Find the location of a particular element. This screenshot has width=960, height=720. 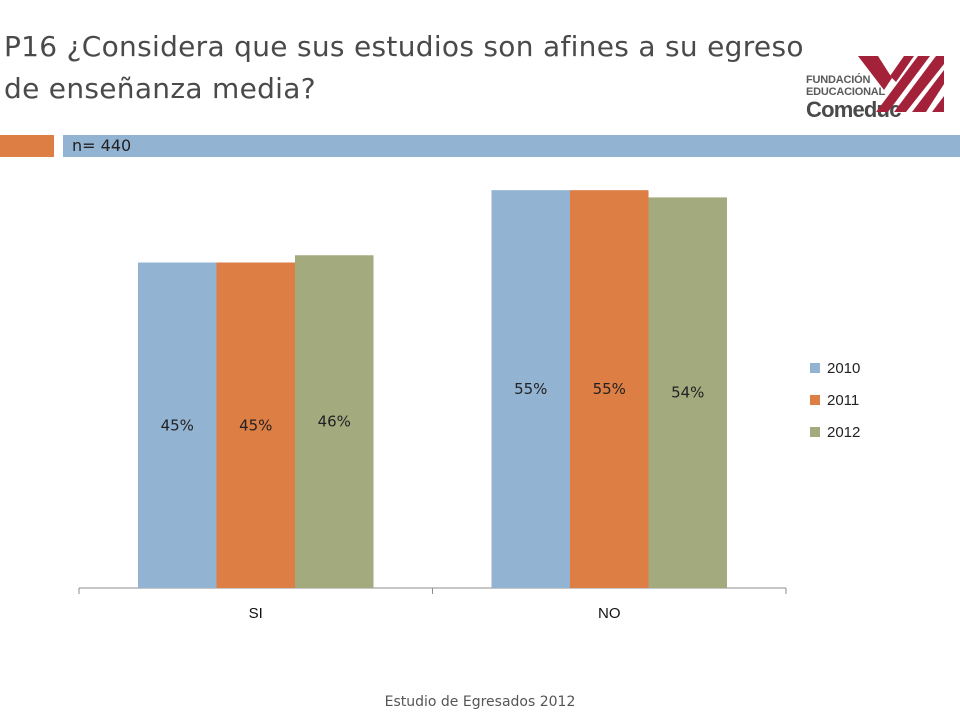

logo-line-2: EDUCACIONAL is located at coordinates (846, 92).